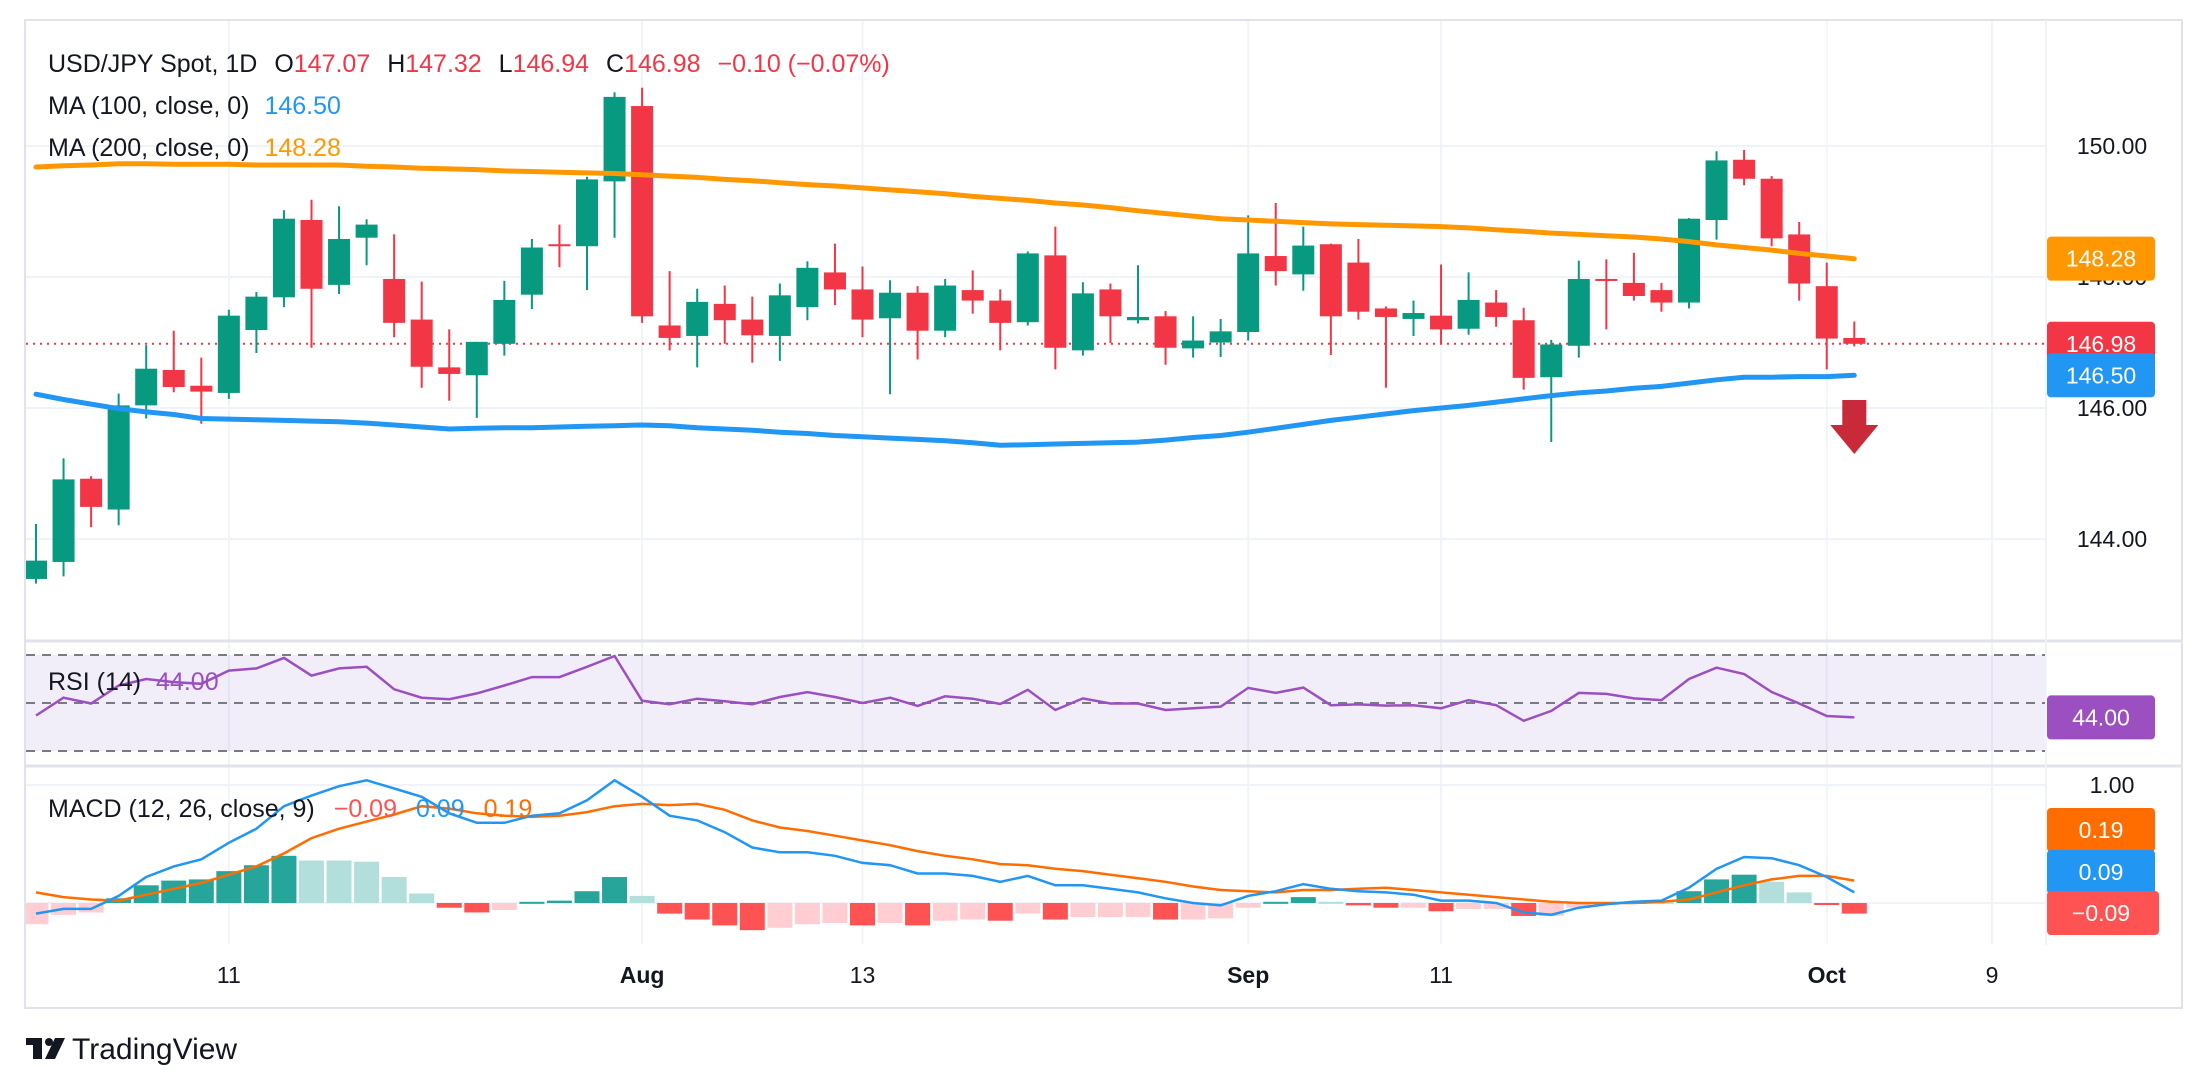  I want to click on rsi-value: 44.00, so click(187, 682).